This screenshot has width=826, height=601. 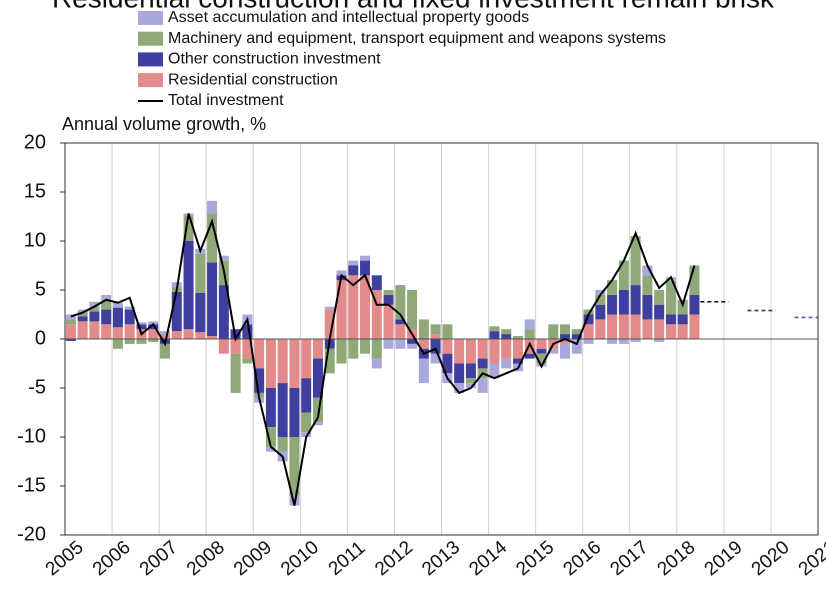 I want to click on x-tick-label: 2007, so click(x=159, y=558).